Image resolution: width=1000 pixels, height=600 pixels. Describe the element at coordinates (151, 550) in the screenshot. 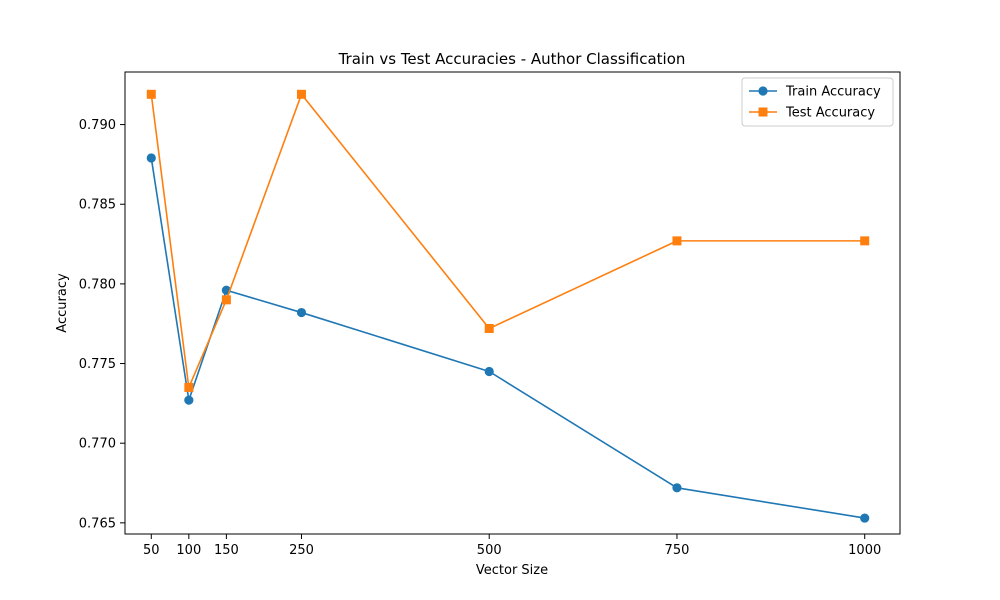

I see `x-tick-label: 50` at that location.